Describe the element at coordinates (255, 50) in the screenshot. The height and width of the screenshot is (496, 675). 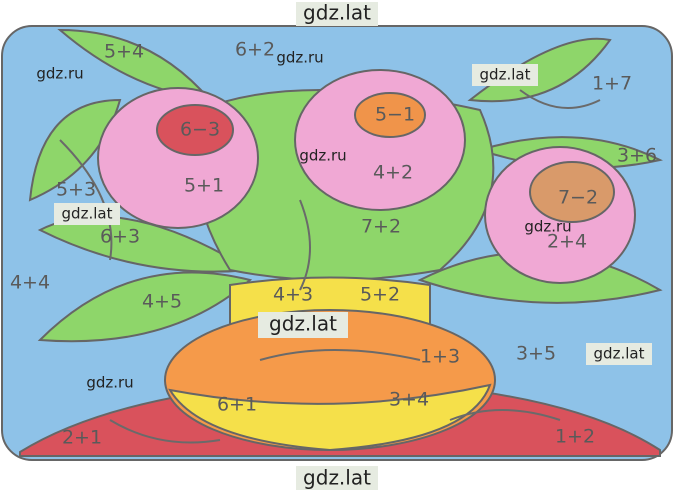
I see `expression: 6+2` at that location.